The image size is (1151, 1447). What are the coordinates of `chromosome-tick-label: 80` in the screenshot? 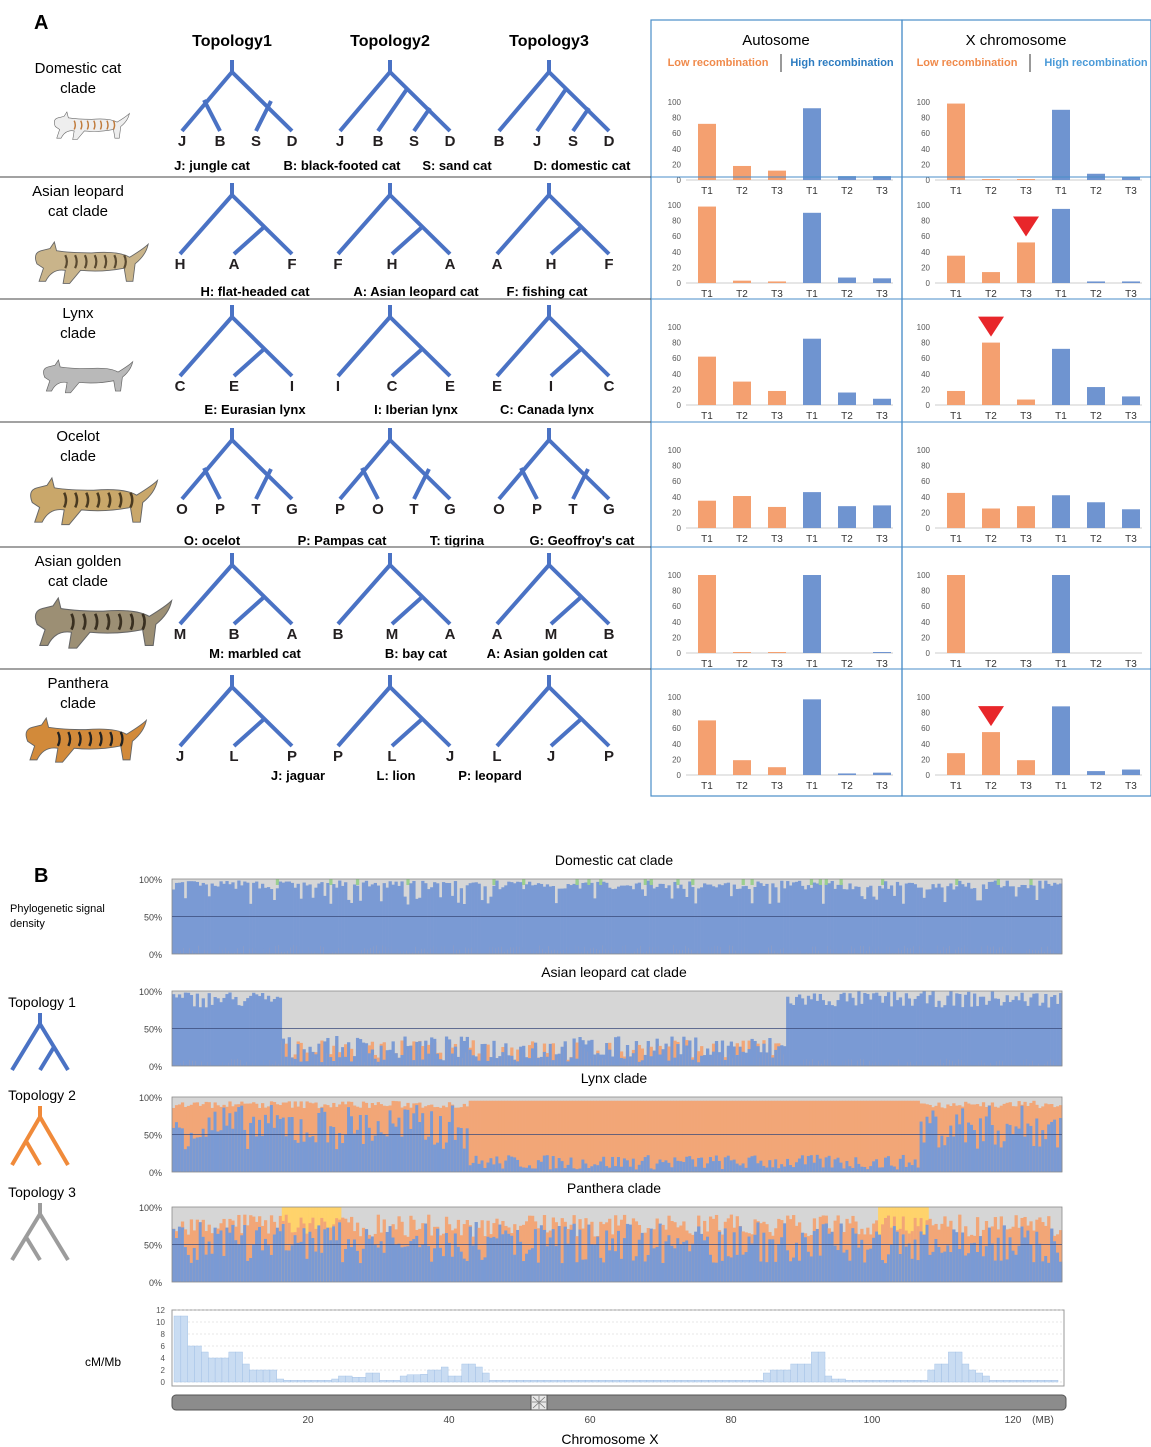 It's located at (731, 1420).